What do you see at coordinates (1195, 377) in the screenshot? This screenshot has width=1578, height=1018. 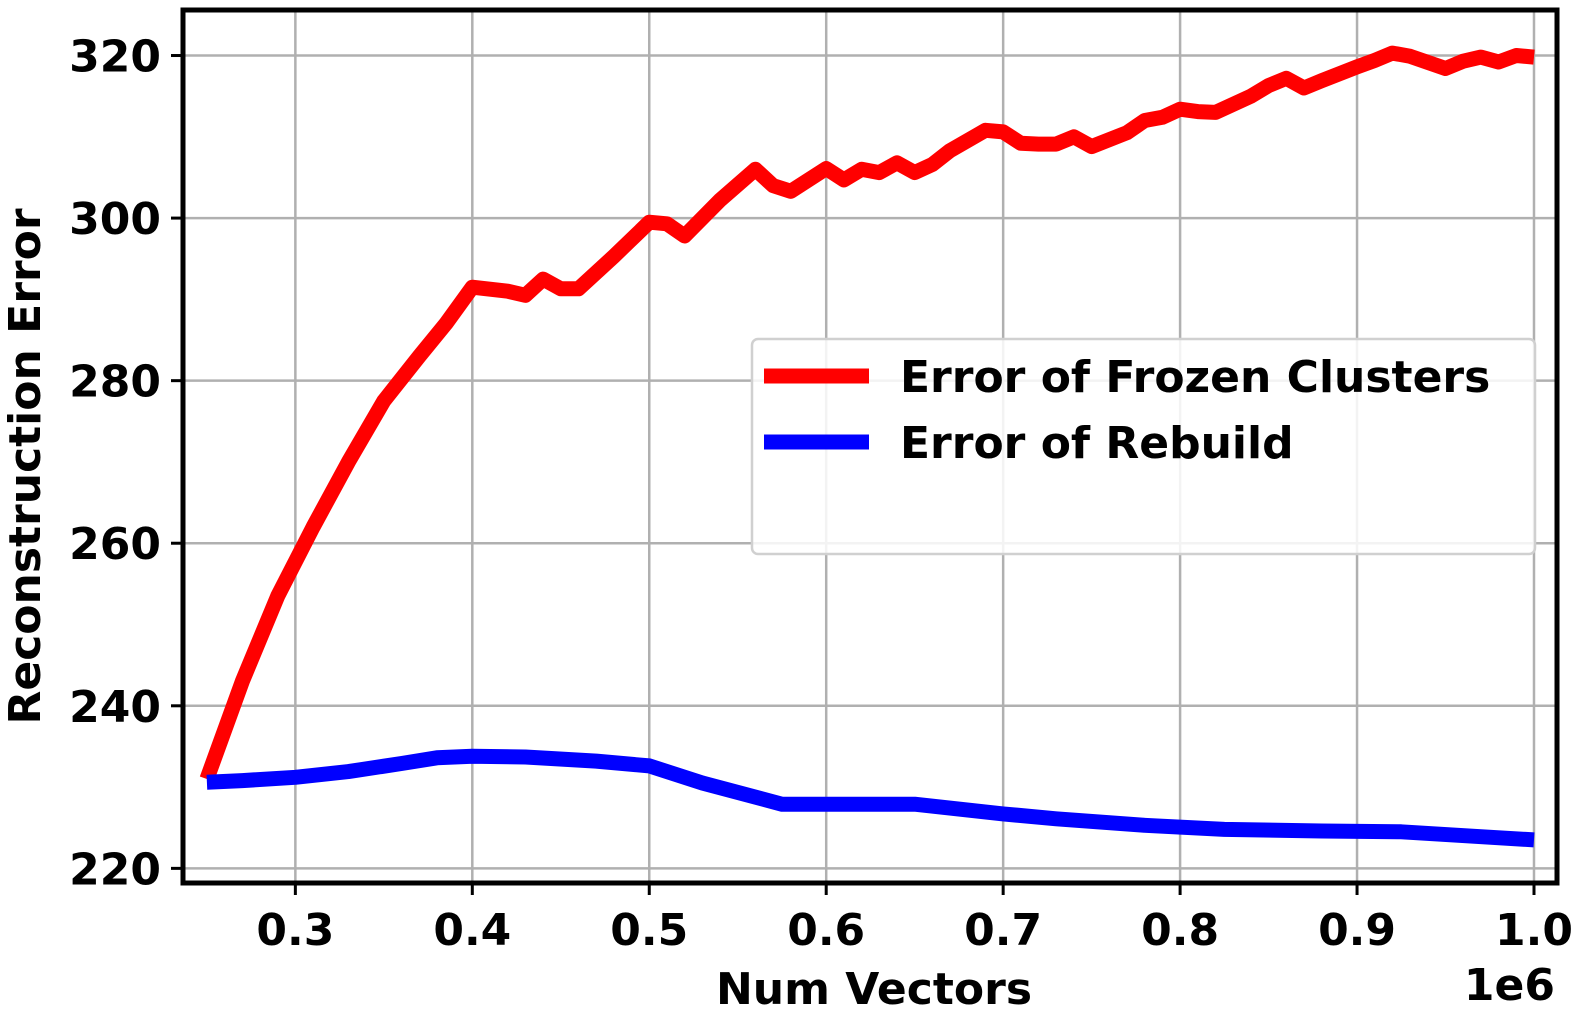 I see `legend-label-0: Error of Frozen Clusters` at bounding box center [1195, 377].